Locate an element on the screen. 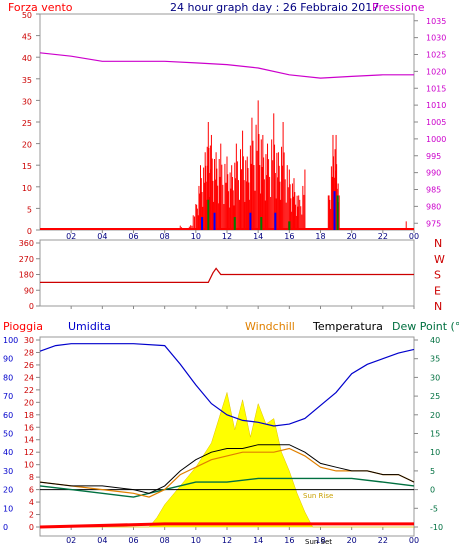 The image size is (459, 555). dewpoint-line is located at coordinates (227, 487).